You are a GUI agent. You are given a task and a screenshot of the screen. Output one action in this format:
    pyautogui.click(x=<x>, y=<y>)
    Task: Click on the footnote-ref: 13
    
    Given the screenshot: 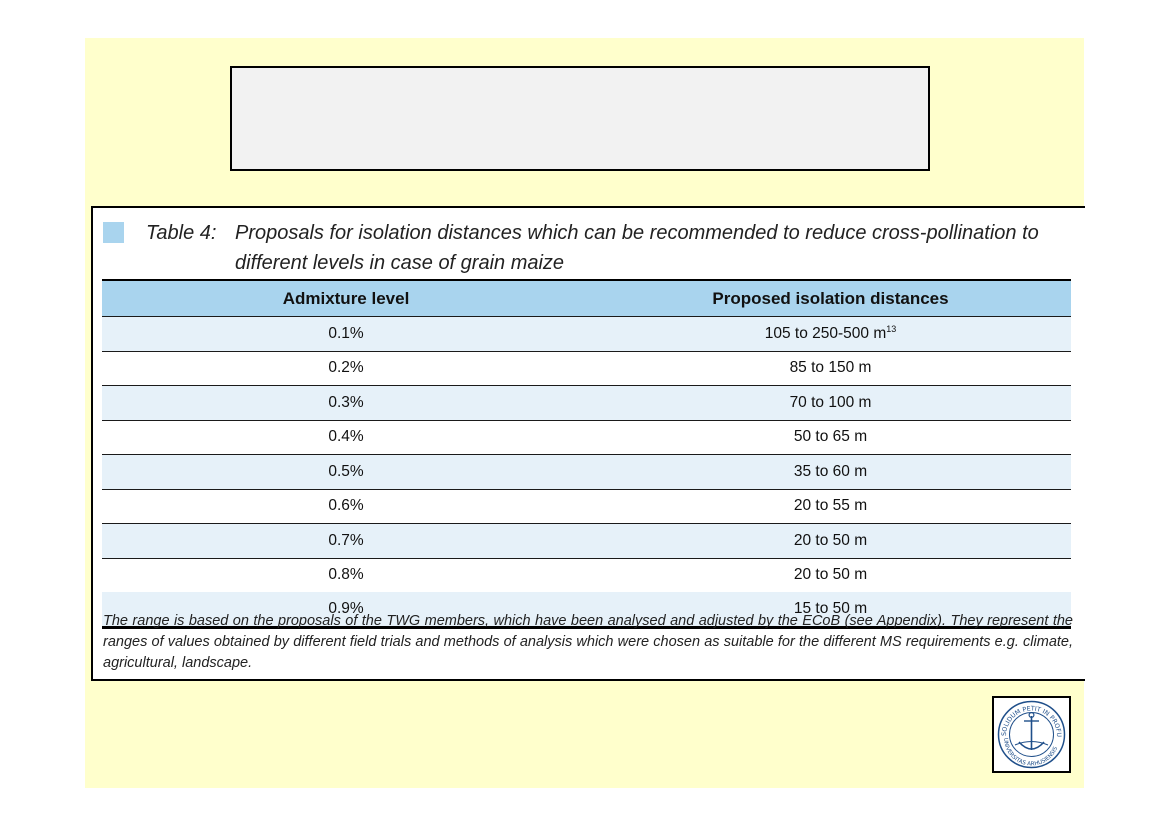 What is the action you would take?
    pyautogui.click(x=891, y=329)
    